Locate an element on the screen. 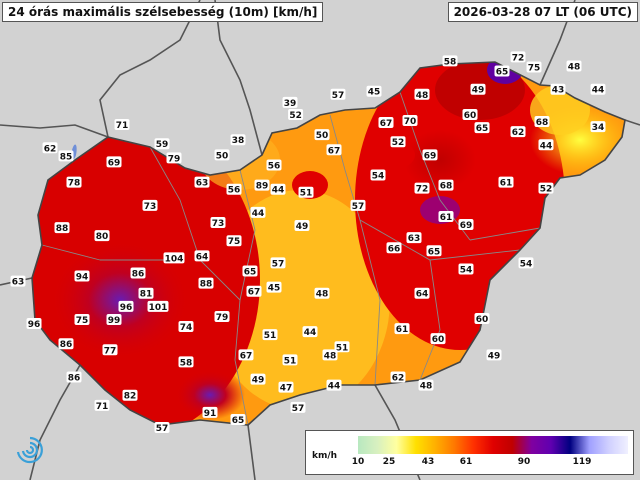  value-label: 70 is located at coordinates (410, 121).